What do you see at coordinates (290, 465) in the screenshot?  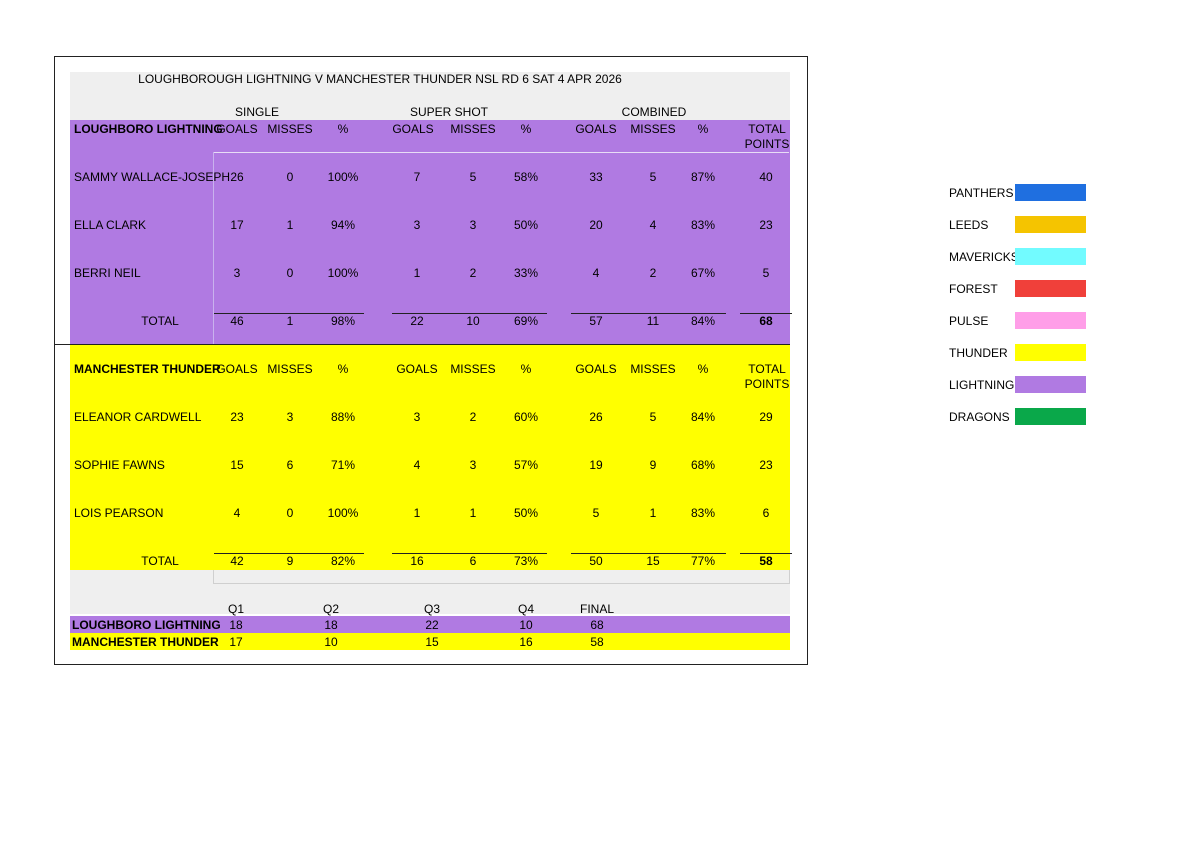 I see `stat-cell: 6` at bounding box center [290, 465].